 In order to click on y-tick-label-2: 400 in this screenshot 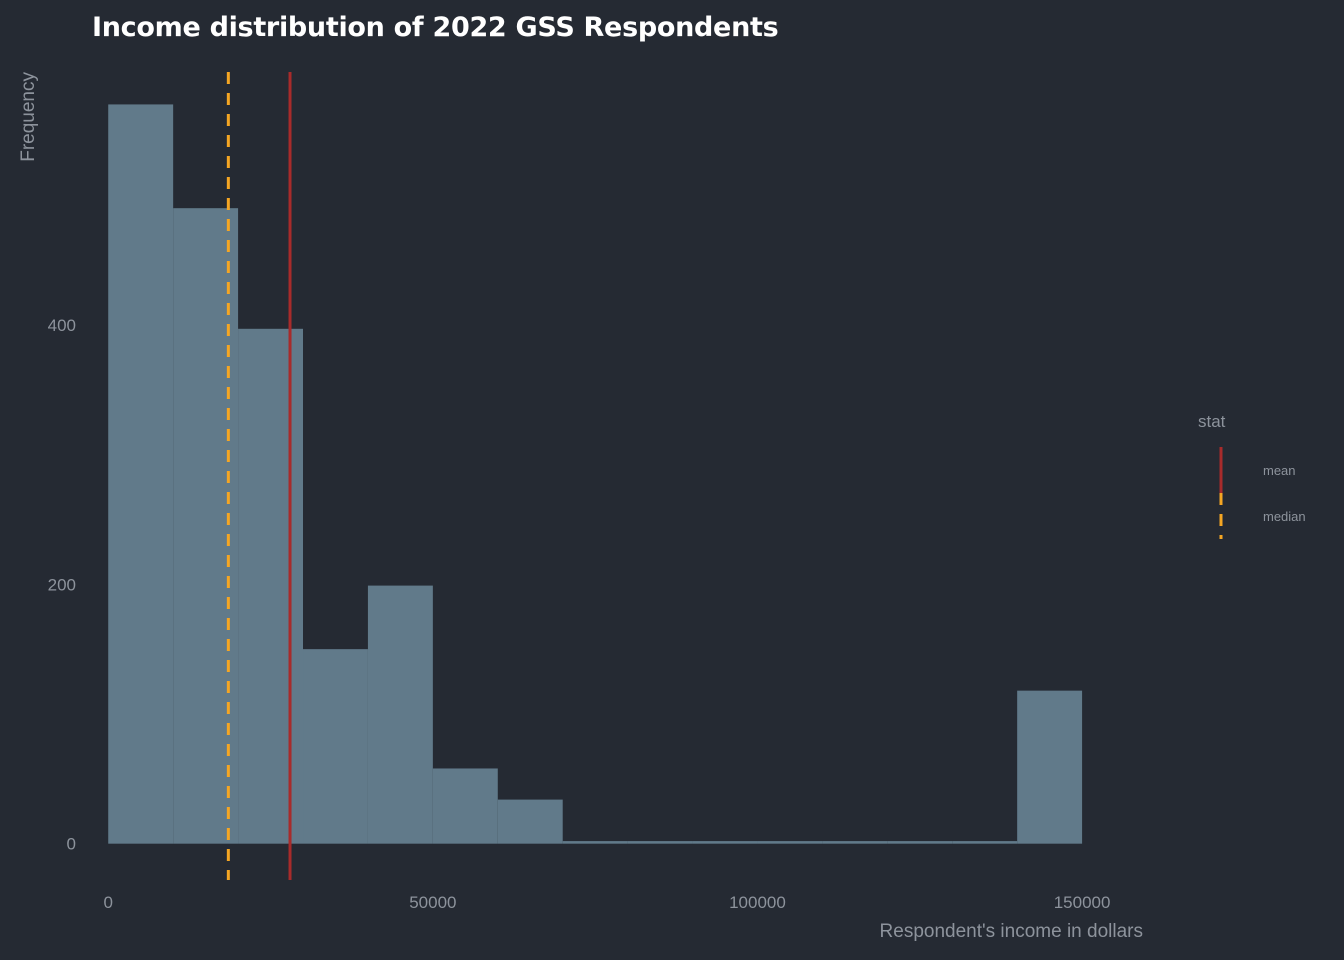, I will do `click(62, 325)`.